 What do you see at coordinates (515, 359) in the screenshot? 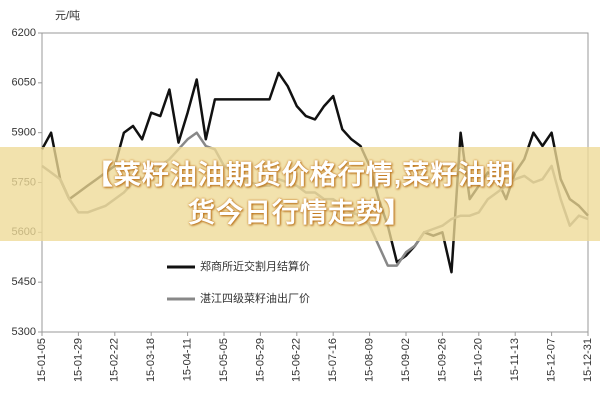
I see `x-tick-label: 15-11-13` at bounding box center [515, 359].